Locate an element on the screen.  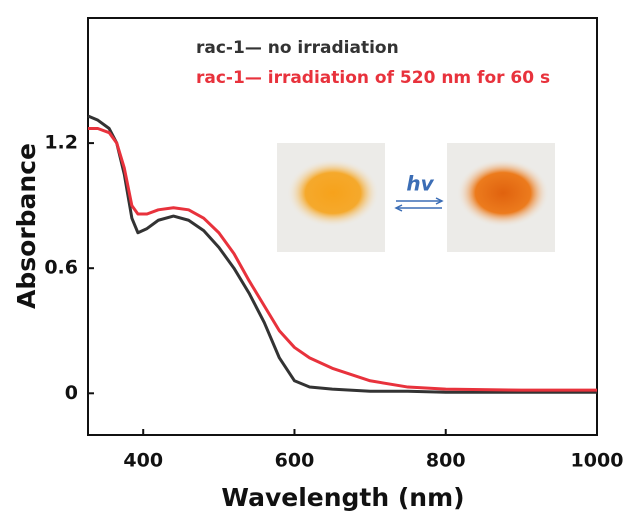
x-tick-label: 400 is located at coordinates (143, 461).